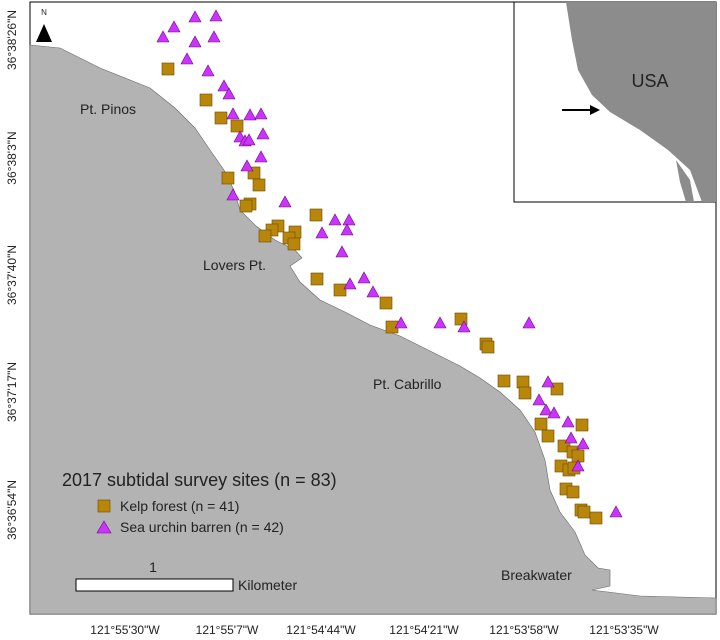  What do you see at coordinates (153, 567) in the screenshot?
I see `scale-value: 1` at bounding box center [153, 567].